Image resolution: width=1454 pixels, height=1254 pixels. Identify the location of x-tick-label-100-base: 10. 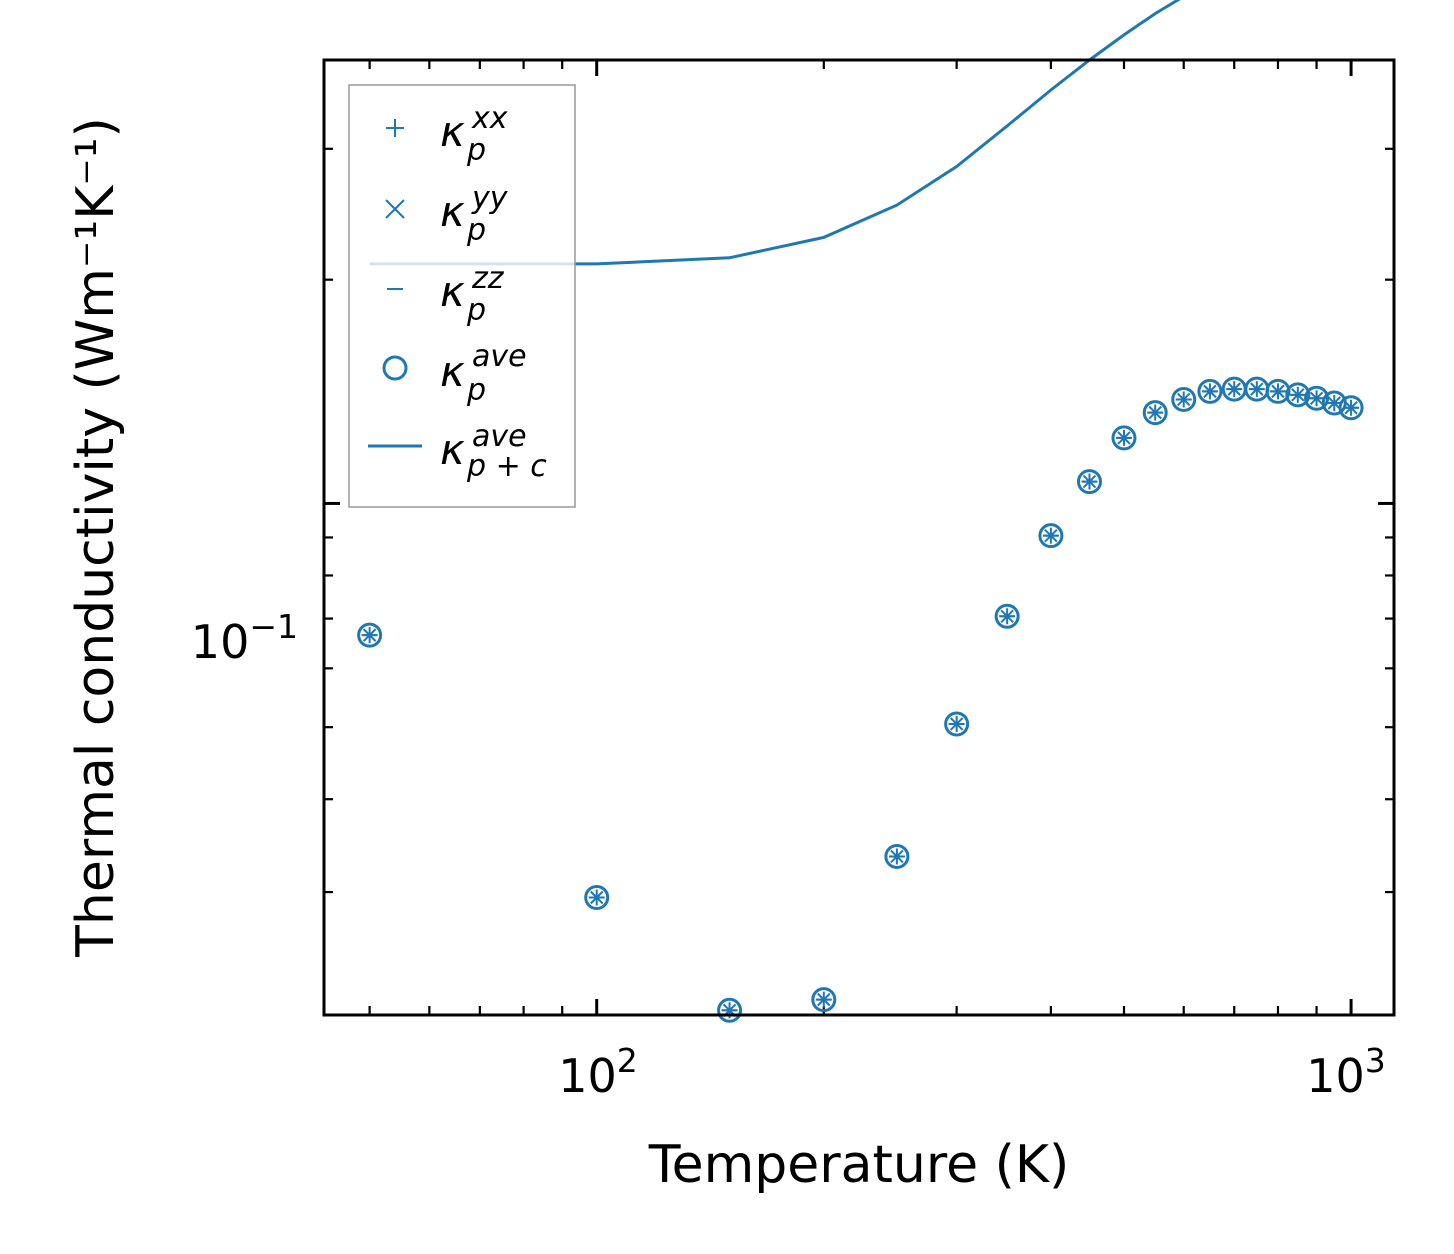
(587, 1076).